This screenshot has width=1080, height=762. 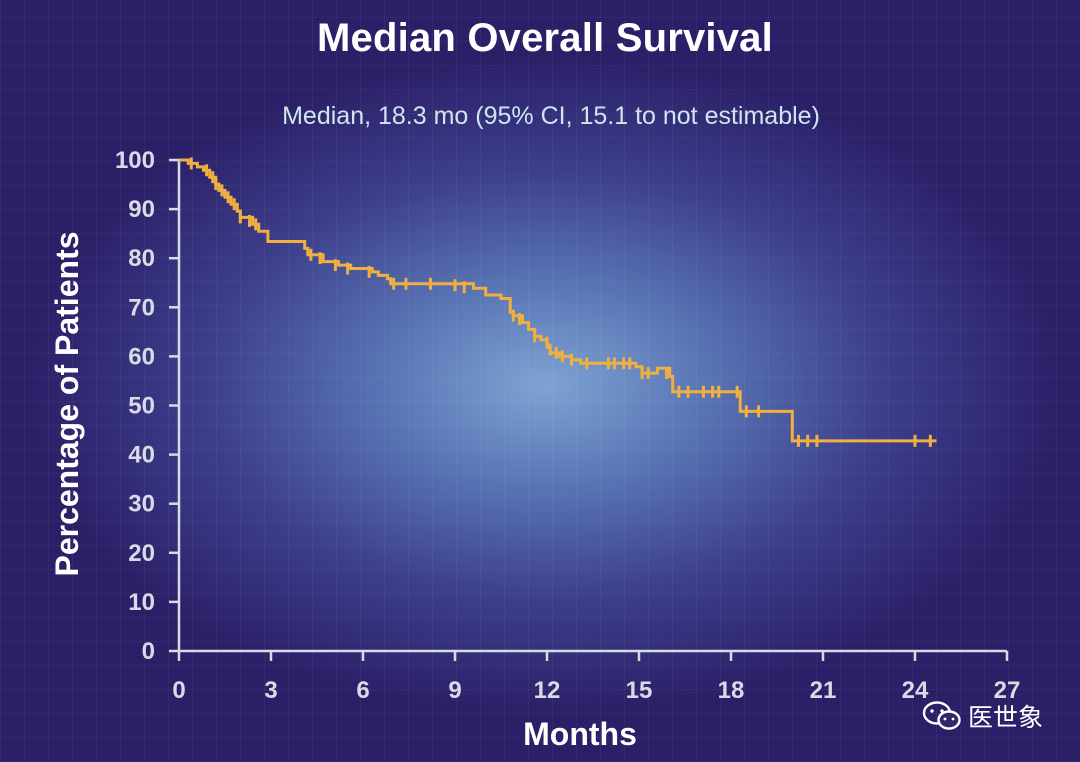 What do you see at coordinates (362, 690) in the screenshot?
I see `x-tick-label: 6` at bounding box center [362, 690].